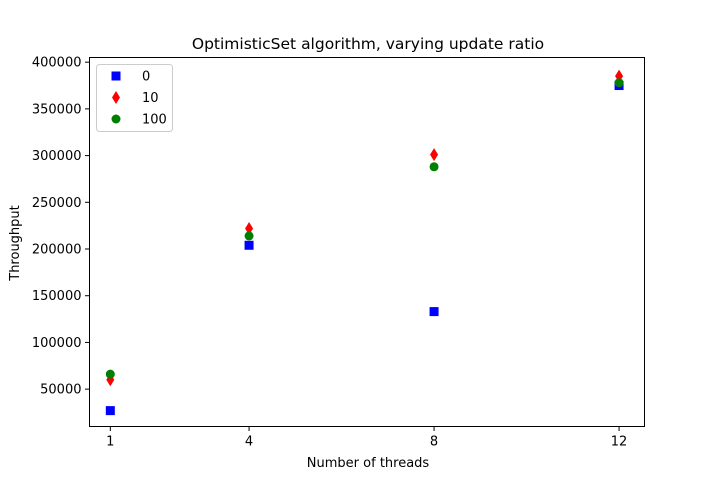  What do you see at coordinates (15, 243) in the screenshot?
I see `y-axis-label: Throughput` at bounding box center [15, 243].